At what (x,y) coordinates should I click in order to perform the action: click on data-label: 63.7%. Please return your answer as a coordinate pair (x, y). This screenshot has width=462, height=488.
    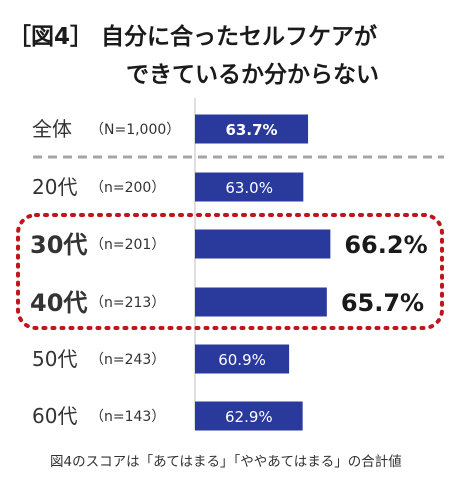
    Looking at the image, I should click on (252, 130).